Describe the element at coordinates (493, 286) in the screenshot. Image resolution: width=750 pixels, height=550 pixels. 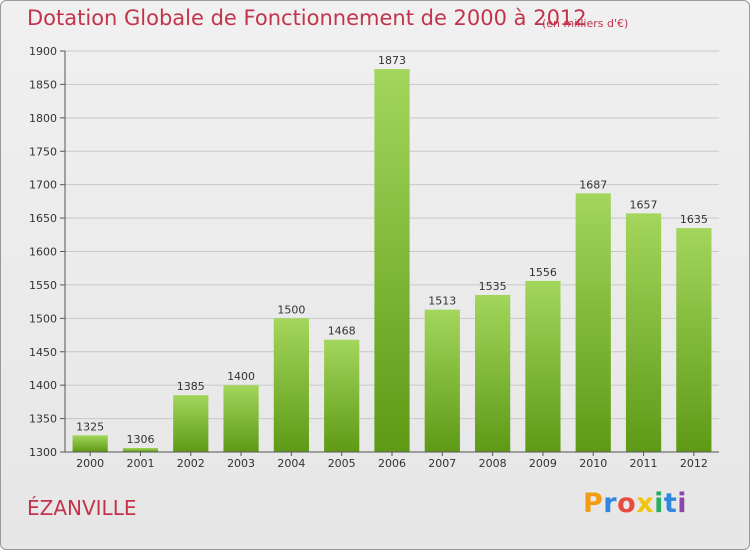
I see `value-label-2008: 1535` at that location.